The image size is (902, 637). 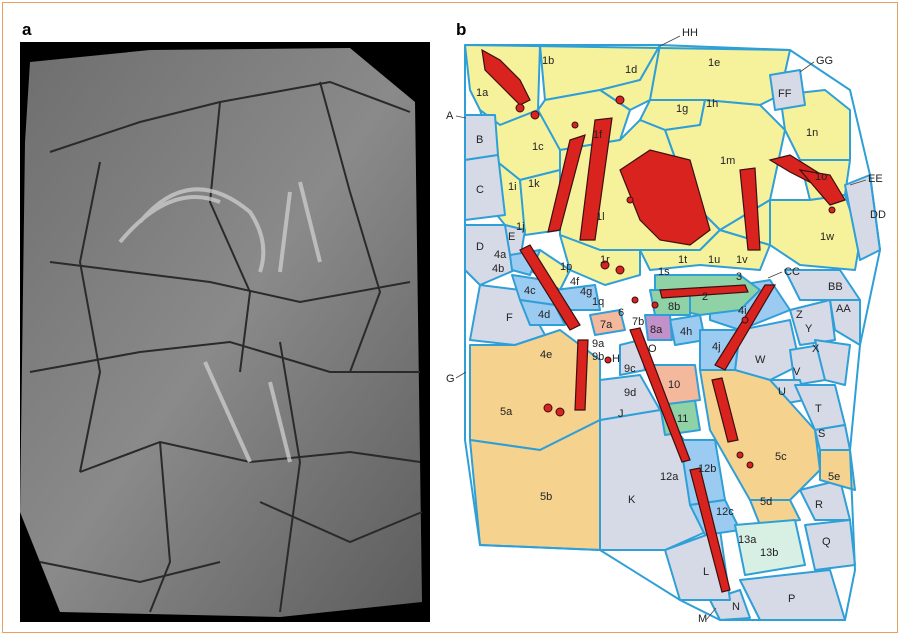 What do you see at coordinates (782, 392) in the screenshot?
I see `label-U: U` at bounding box center [782, 392].